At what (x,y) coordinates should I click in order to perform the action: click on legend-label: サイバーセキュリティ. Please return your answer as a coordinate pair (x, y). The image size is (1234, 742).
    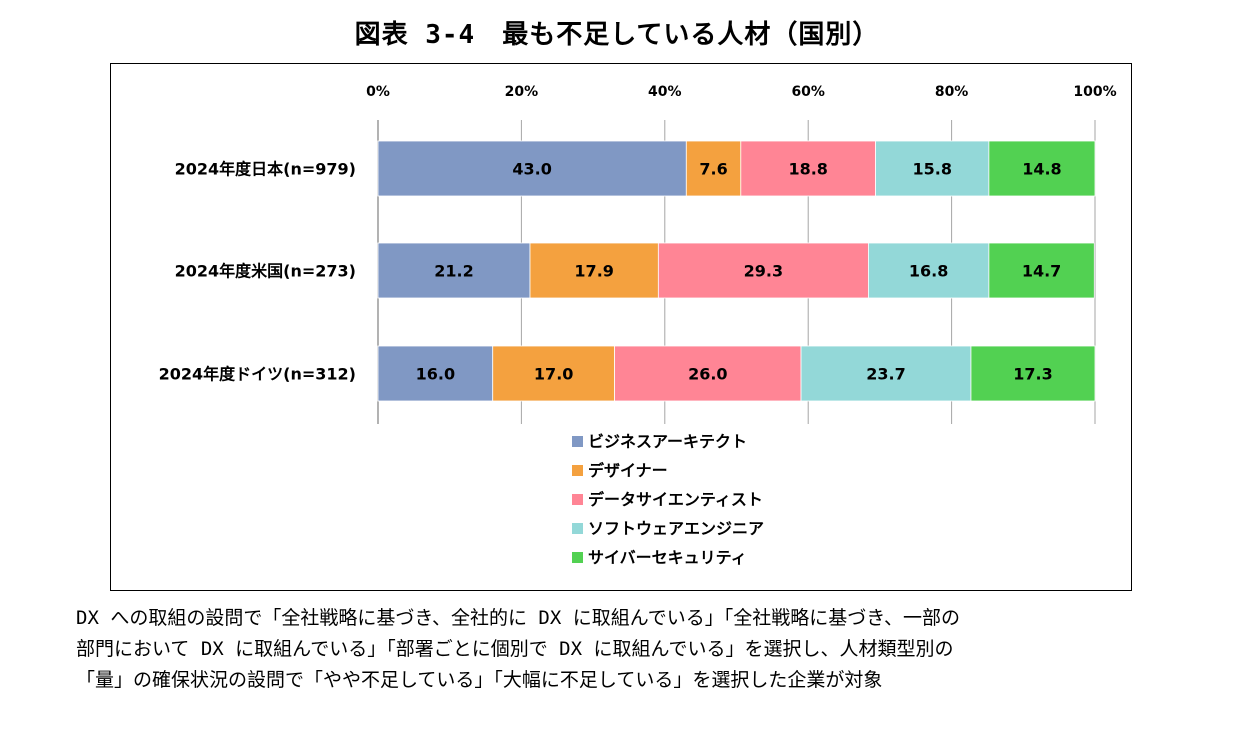
    Looking at the image, I should click on (667, 557).